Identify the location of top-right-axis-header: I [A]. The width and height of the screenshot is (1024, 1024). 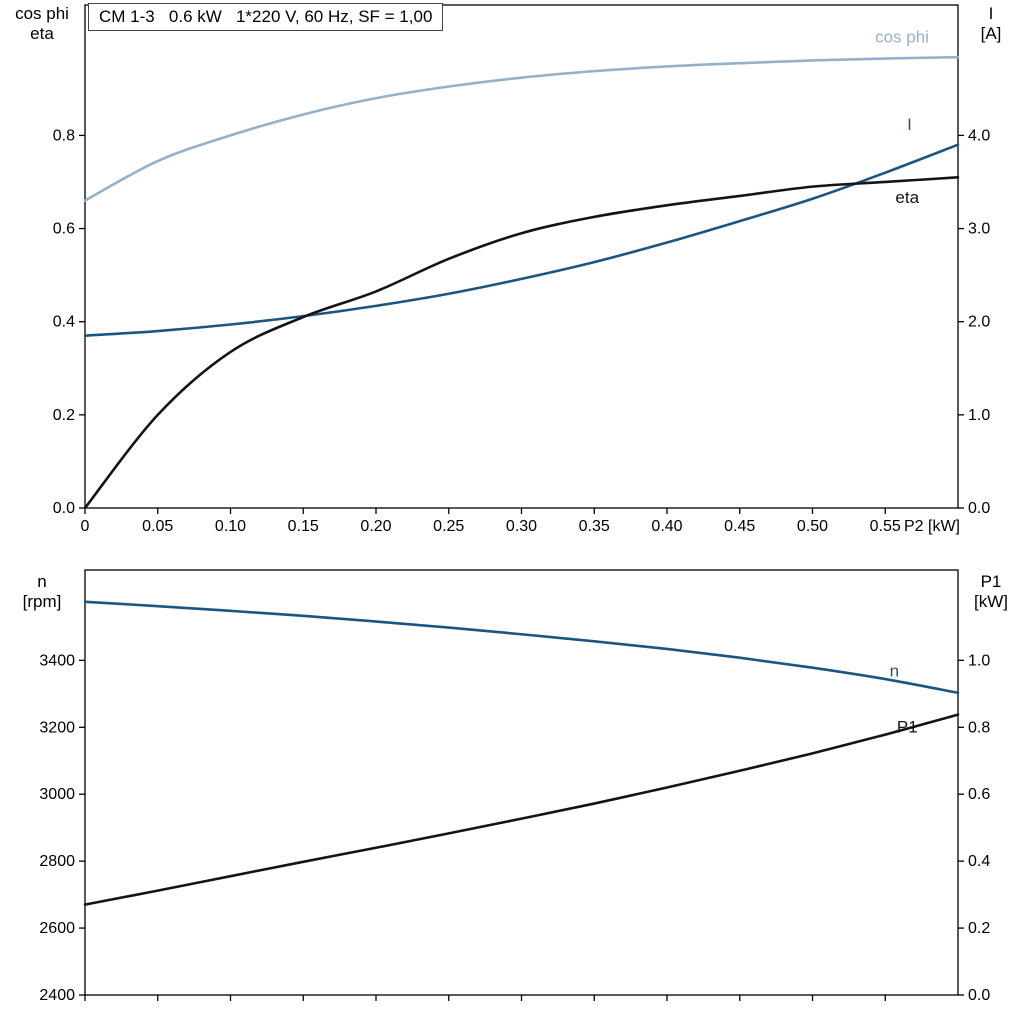
(991, 24).